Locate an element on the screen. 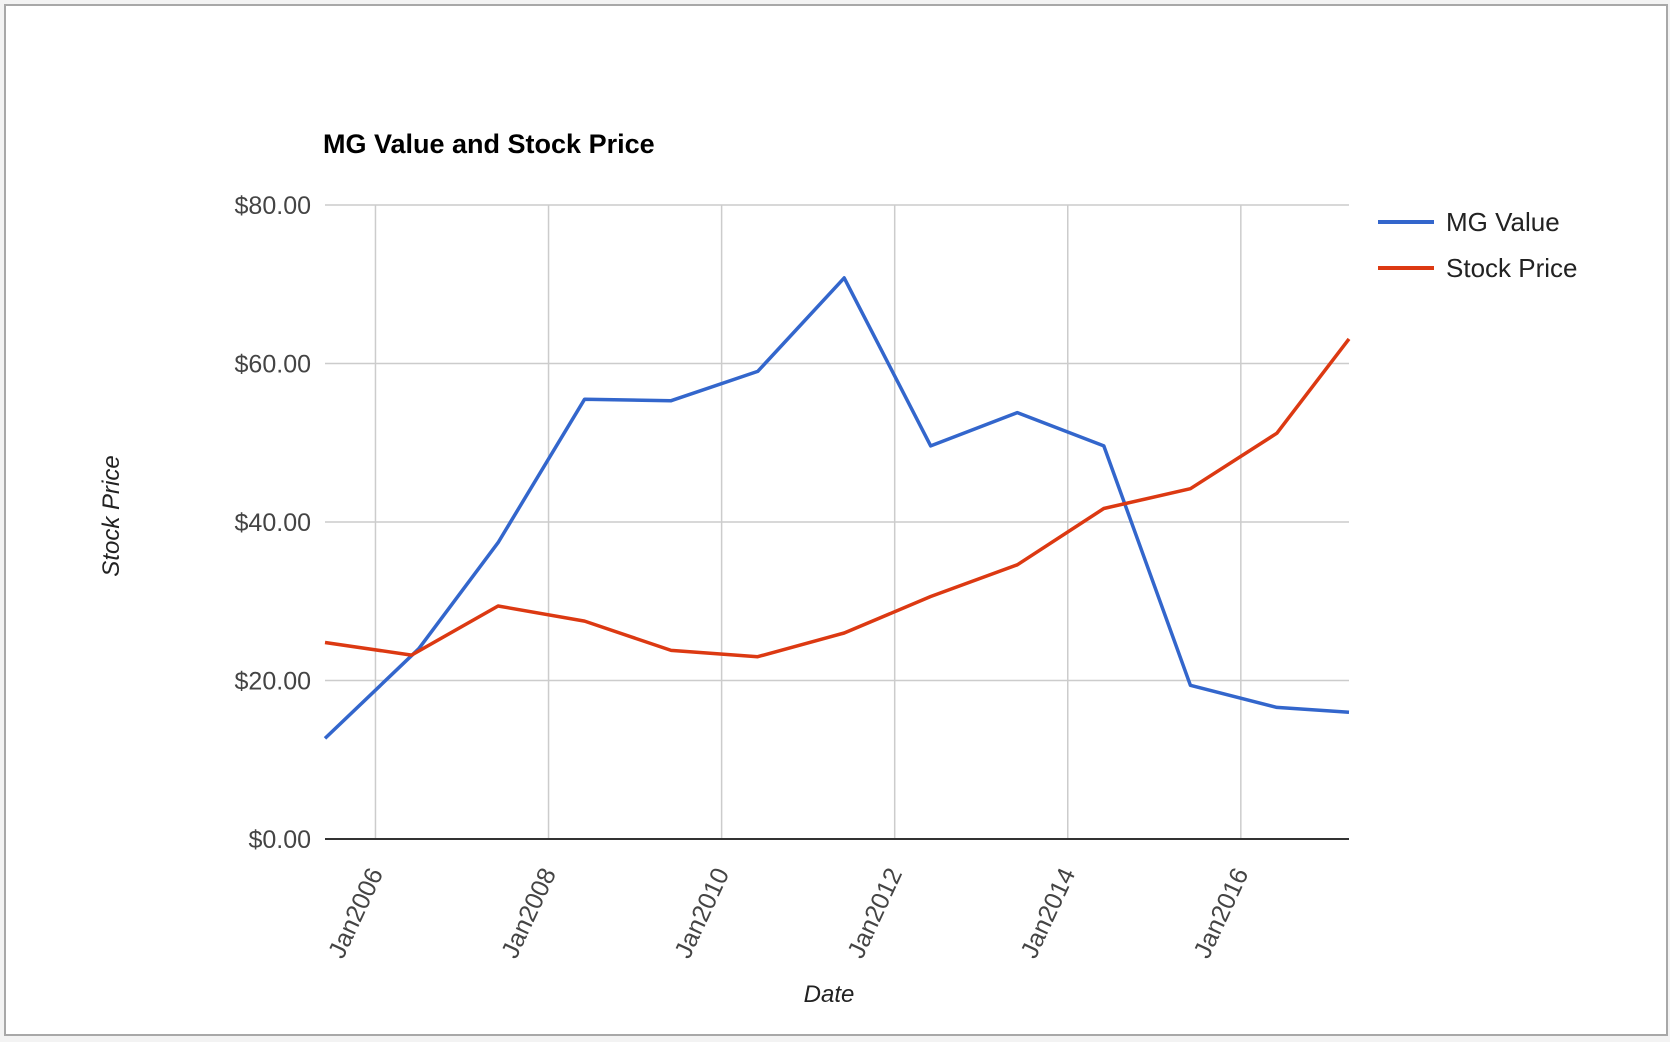 The height and width of the screenshot is (1042, 1670). y-axis-title: Stock Price is located at coordinates (111, 515).